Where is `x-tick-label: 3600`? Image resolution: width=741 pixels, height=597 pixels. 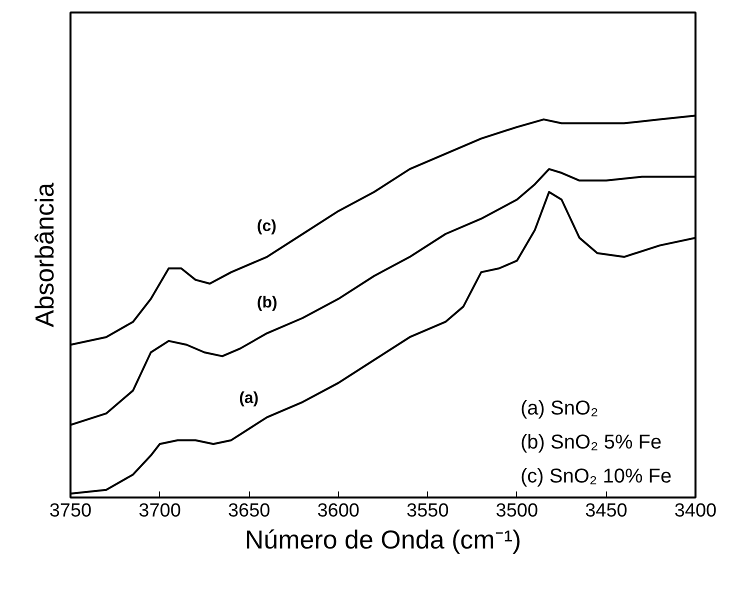
x-tick-label: 3600 is located at coordinates (338, 511).